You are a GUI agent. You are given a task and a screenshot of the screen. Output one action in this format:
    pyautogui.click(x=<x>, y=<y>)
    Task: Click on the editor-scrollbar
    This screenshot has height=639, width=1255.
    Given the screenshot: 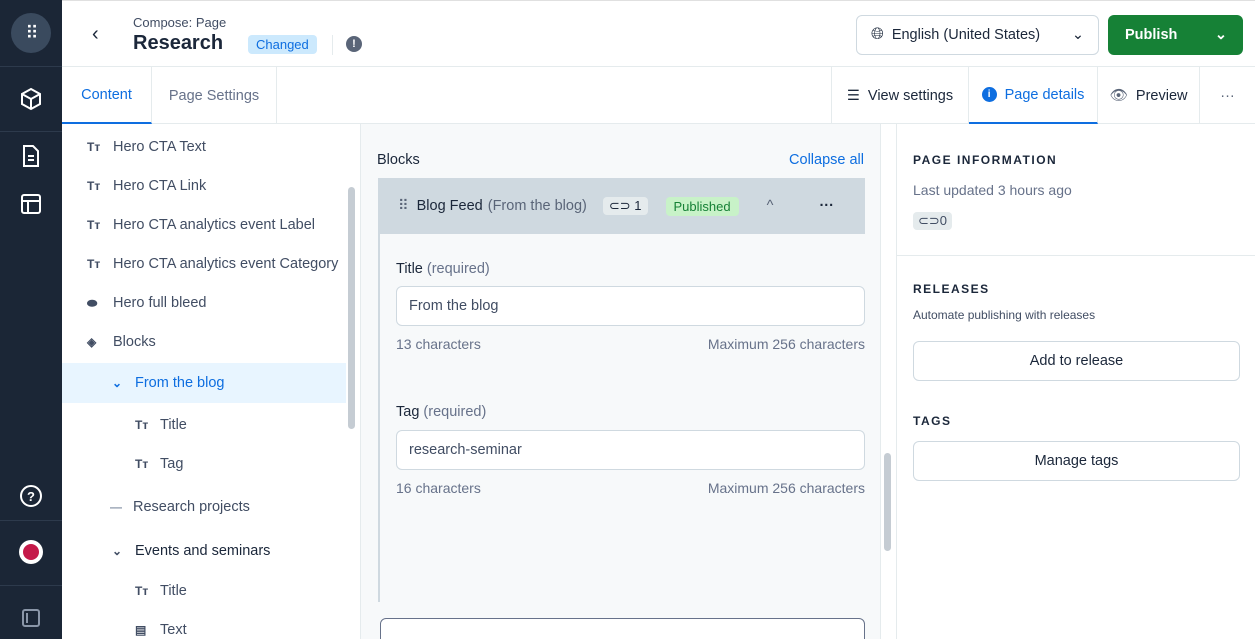 What is the action you would take?
    pyautogui.click(x=887, y=502)
    